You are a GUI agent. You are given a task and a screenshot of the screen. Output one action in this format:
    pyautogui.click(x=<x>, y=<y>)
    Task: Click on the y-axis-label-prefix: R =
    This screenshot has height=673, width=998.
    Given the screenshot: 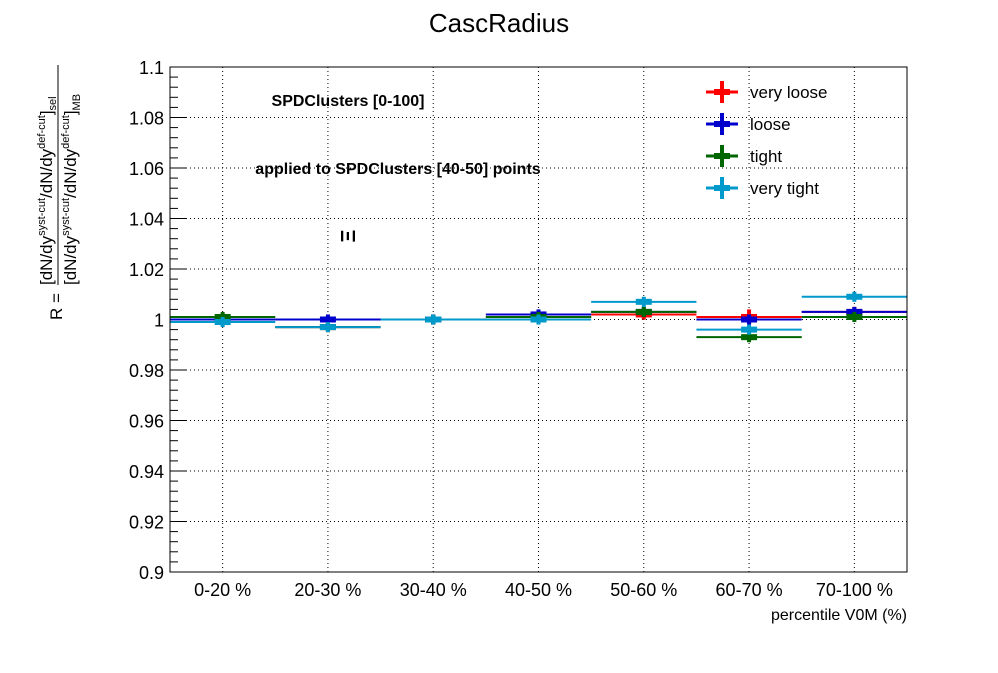 What is the action you would take?
    pyautogui.click(x=56, y=306)
    